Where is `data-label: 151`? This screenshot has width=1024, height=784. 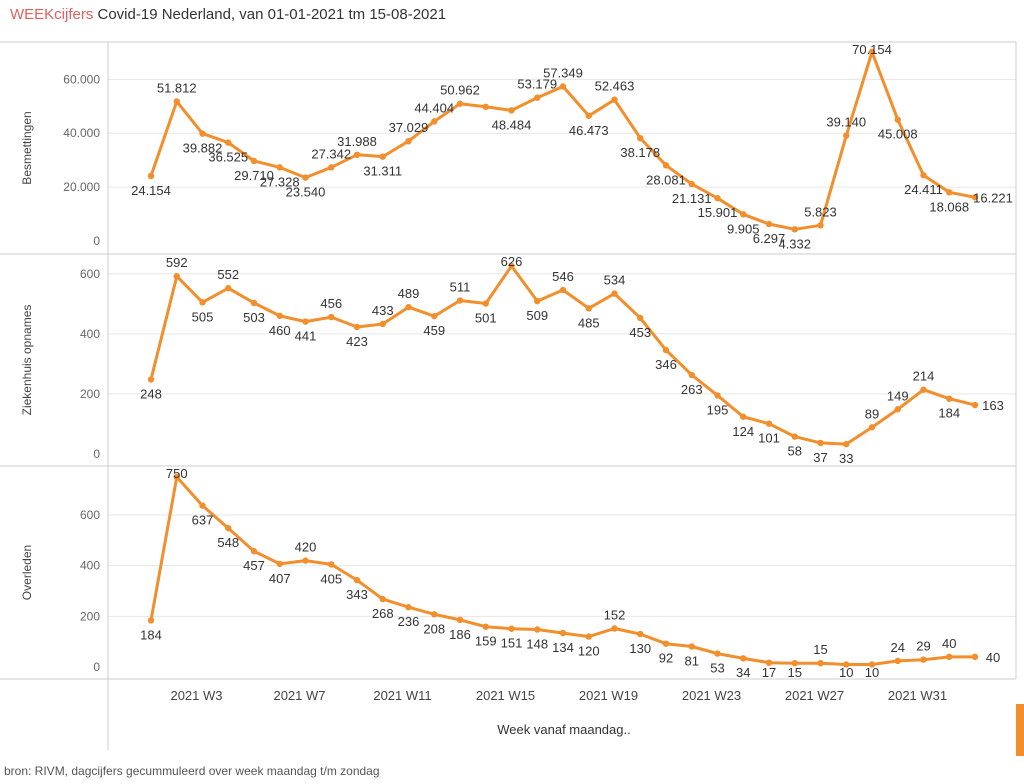
data-label: 151 is located at coordinates (512, 643).